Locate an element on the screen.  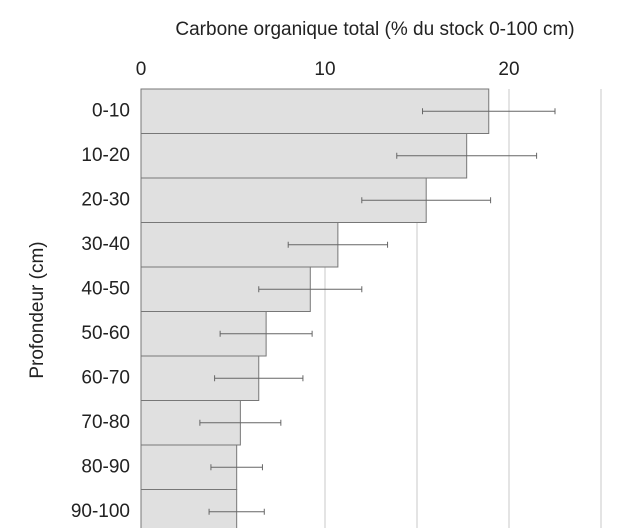
y-tick-label: 60-70 is located at coordinates (105, 377).